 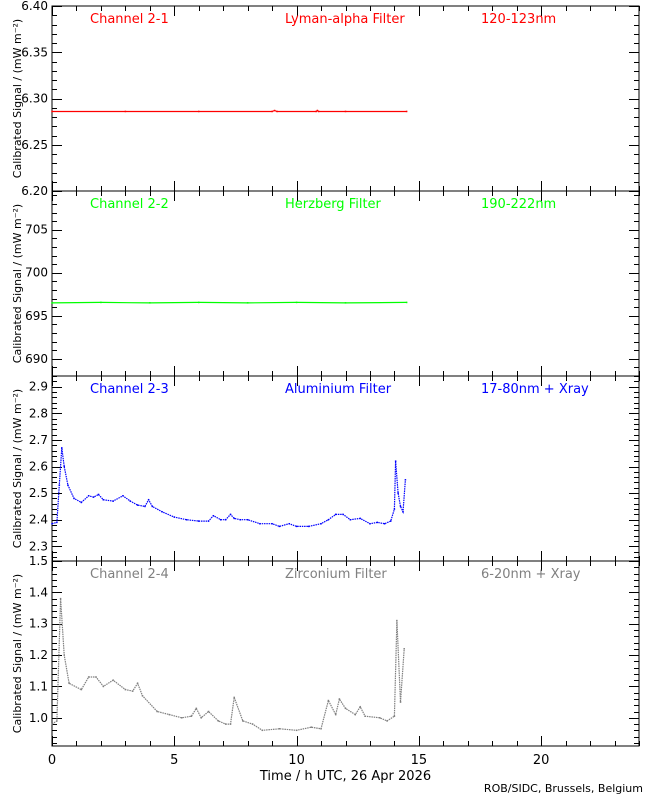 I want to click on x-tick-label: 10, so click(x=296, y=760).